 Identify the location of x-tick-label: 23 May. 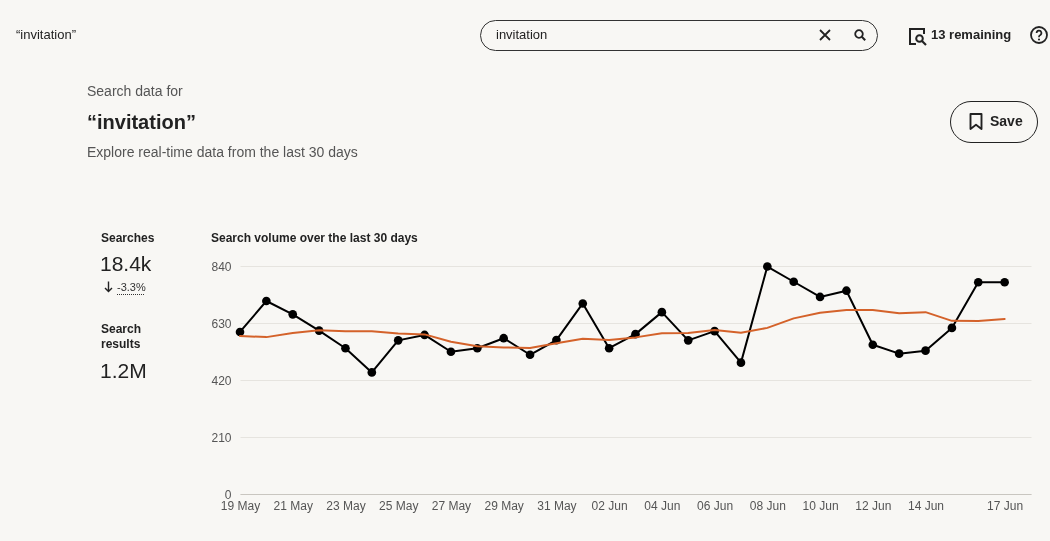
(346, 505).